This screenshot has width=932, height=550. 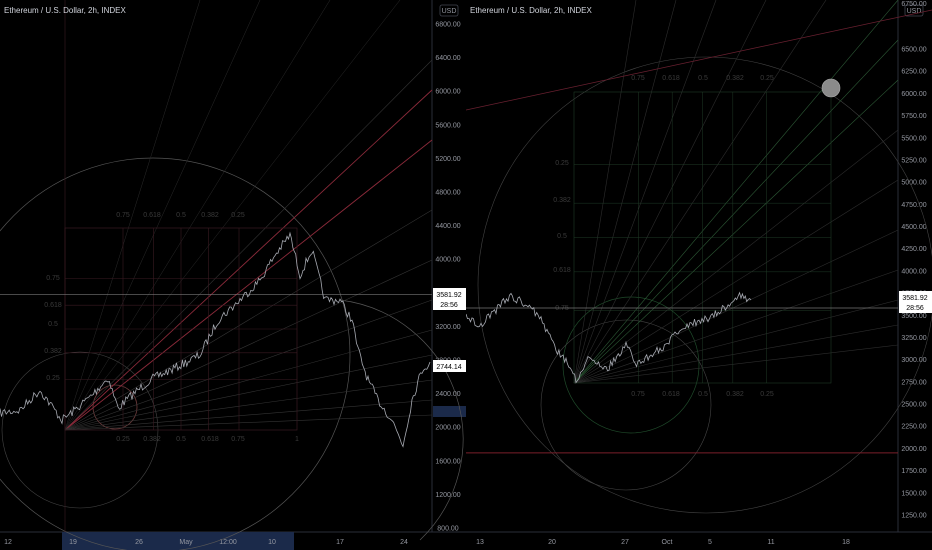 I want to click on time-tick-left: 24, so click(x=404, y=542).